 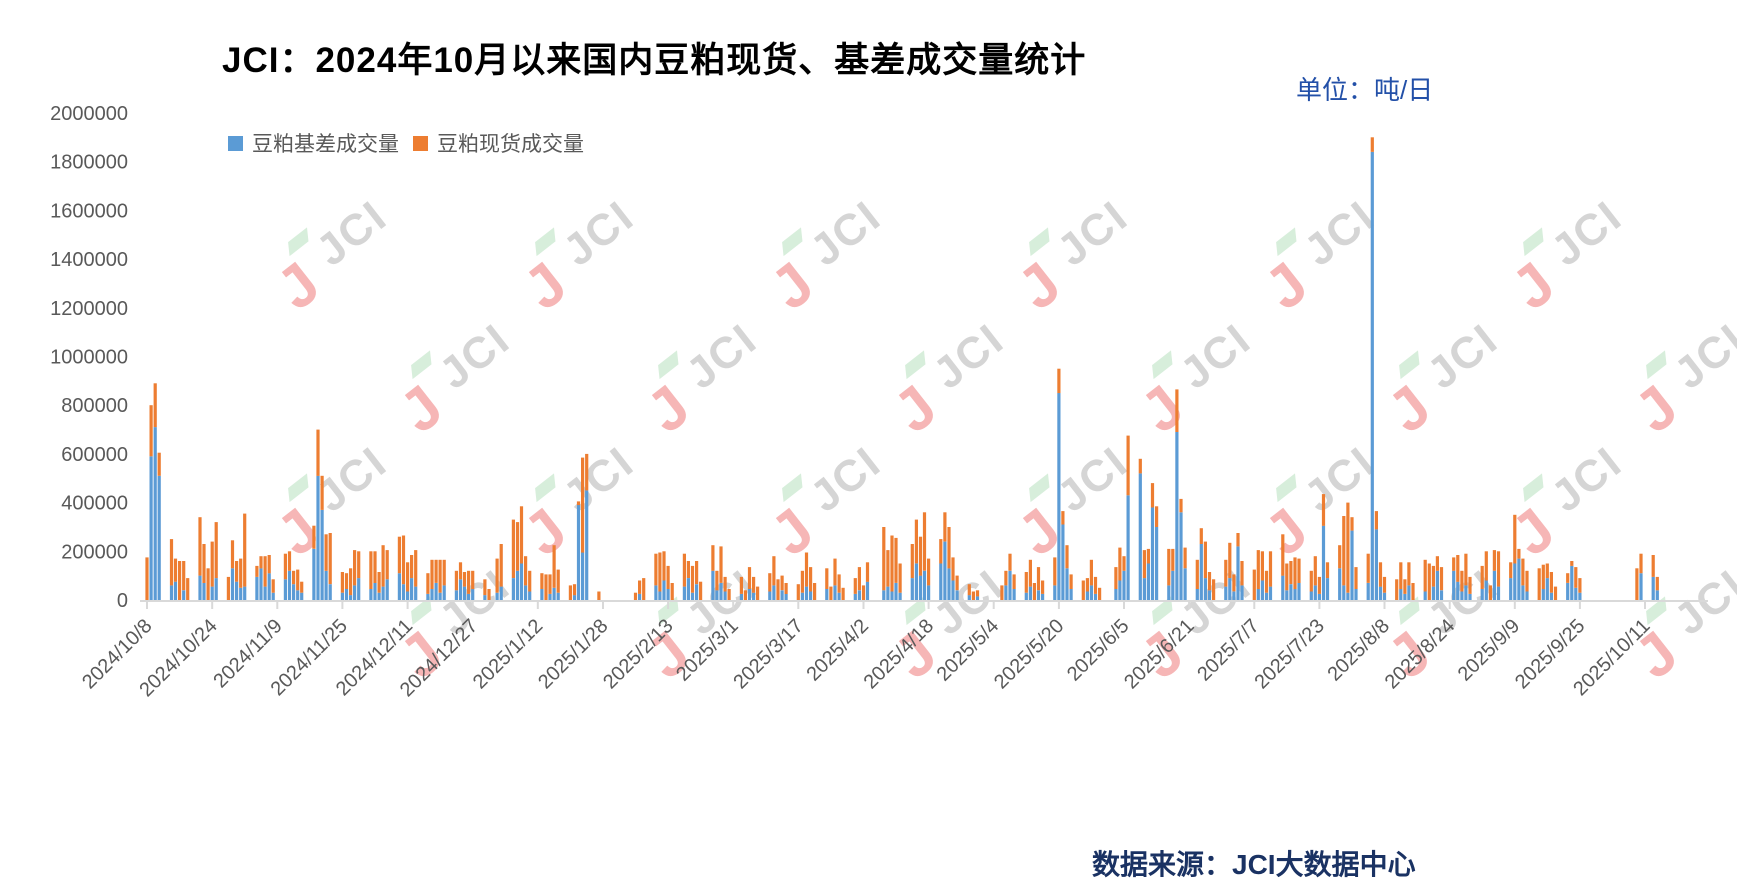 I want to click on basis-series-swatch, so click(x=235, y=143).